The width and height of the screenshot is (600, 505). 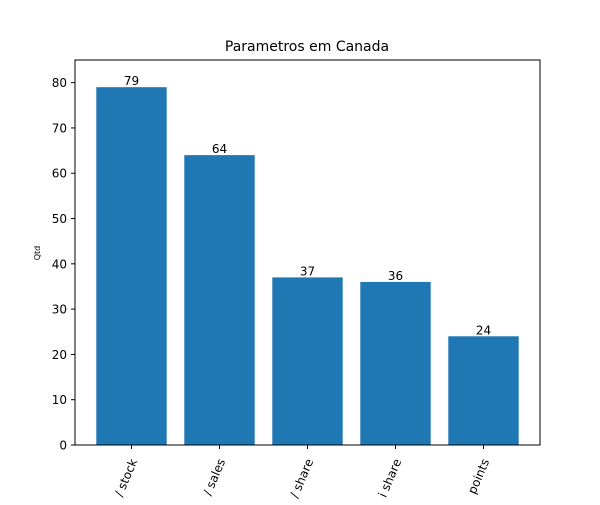 What do you see at coordinates (63, 446) in the screenshot?
I see `y-tick-label-0: 0` at bounding box center [63, 446].